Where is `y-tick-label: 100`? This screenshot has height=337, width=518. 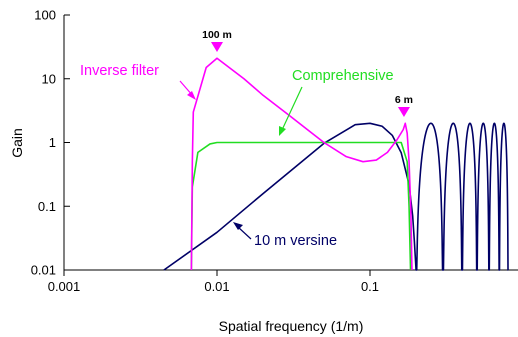
y-tick-label: 100 is located at coordinates (45, 15).